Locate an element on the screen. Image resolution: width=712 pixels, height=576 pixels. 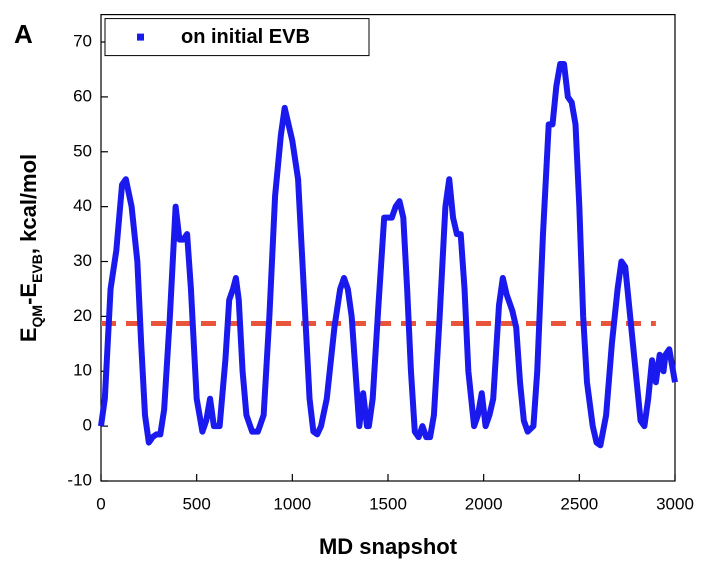
y-tick-label: 30 is located at coordinates (82, 260).